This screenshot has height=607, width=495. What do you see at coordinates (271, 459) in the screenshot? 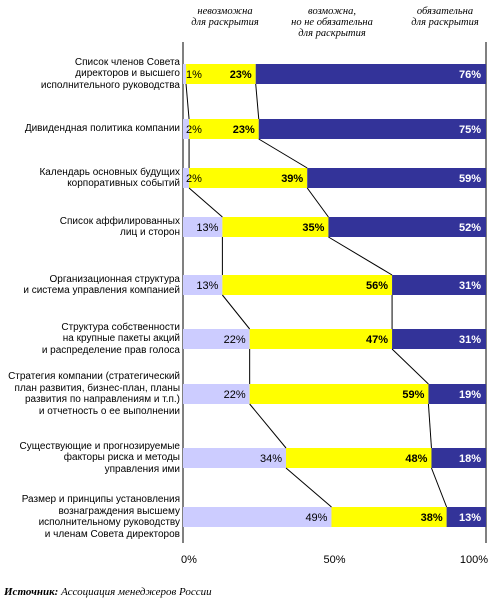
I see `label-impossible-8: 34%` at bounding box center [271, 459].